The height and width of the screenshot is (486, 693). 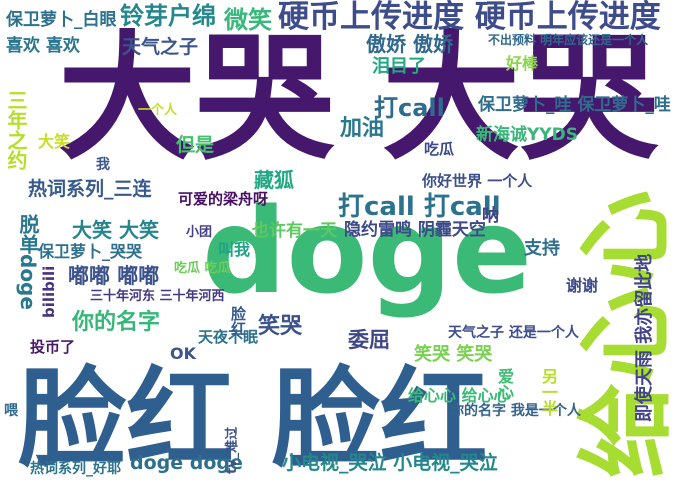 What do you see at coordinates (439, 149) in the screenshot?
I see `word-chigua-1: 吃瓜` at bounding box center [439, 149].